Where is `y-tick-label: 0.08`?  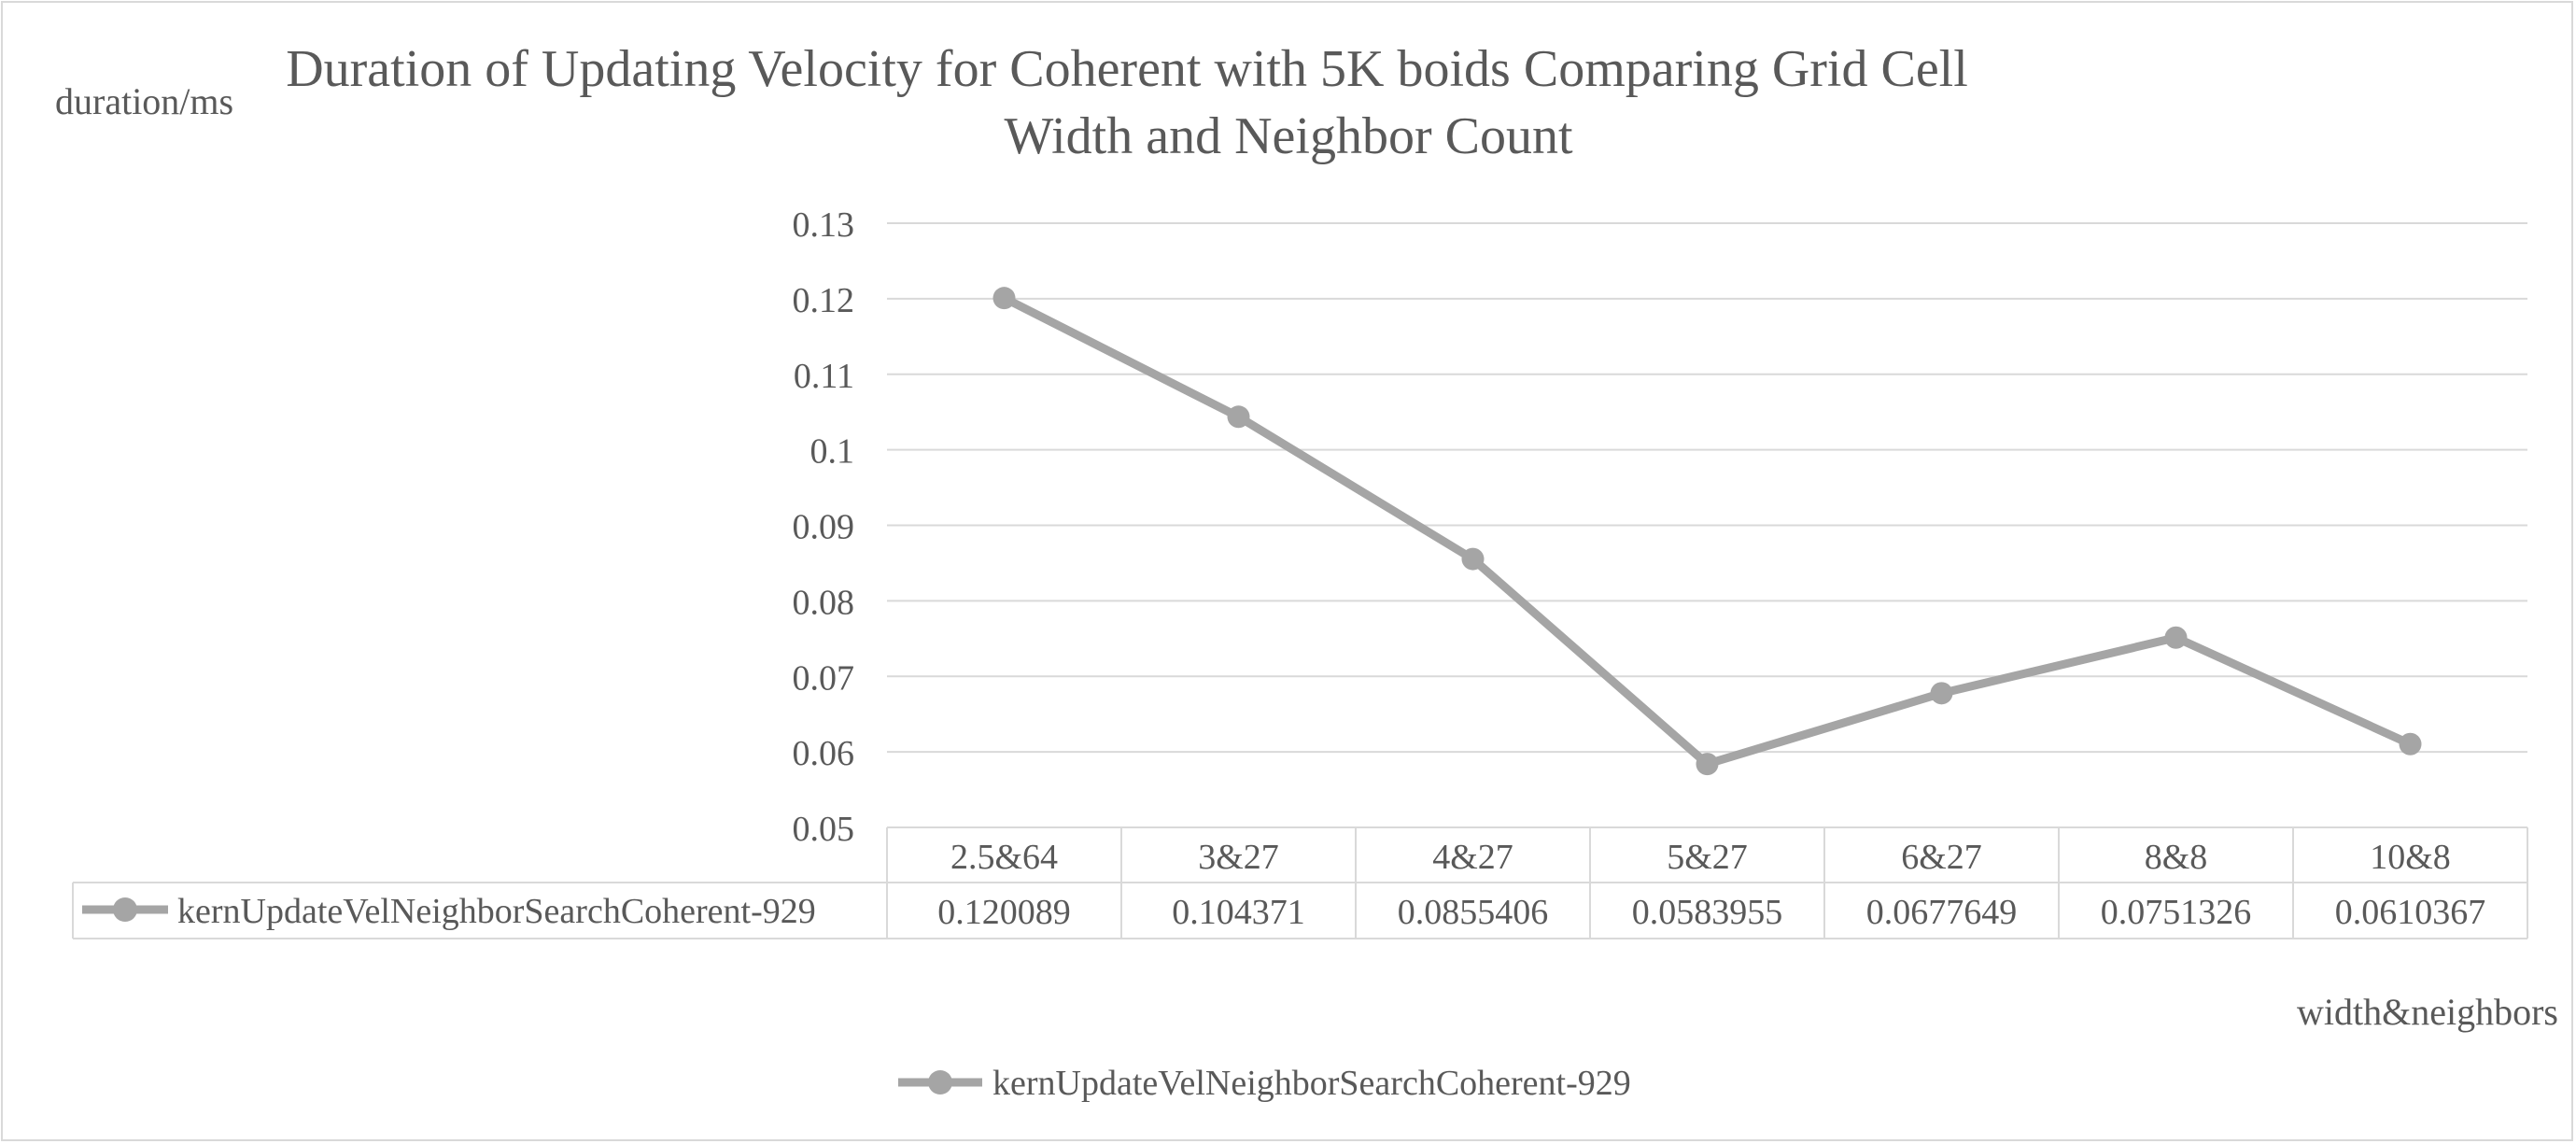 y-tick-label: 0.08 is located at coordinates (824, 602).